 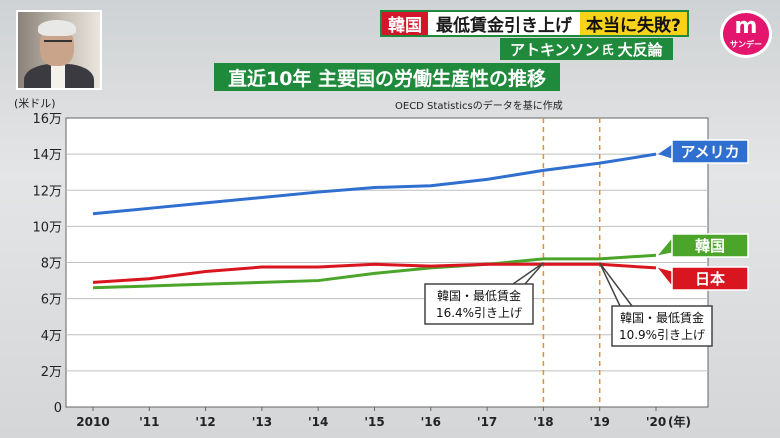 I want to click on x-tick-label: '11, so click(x=149, y=422).